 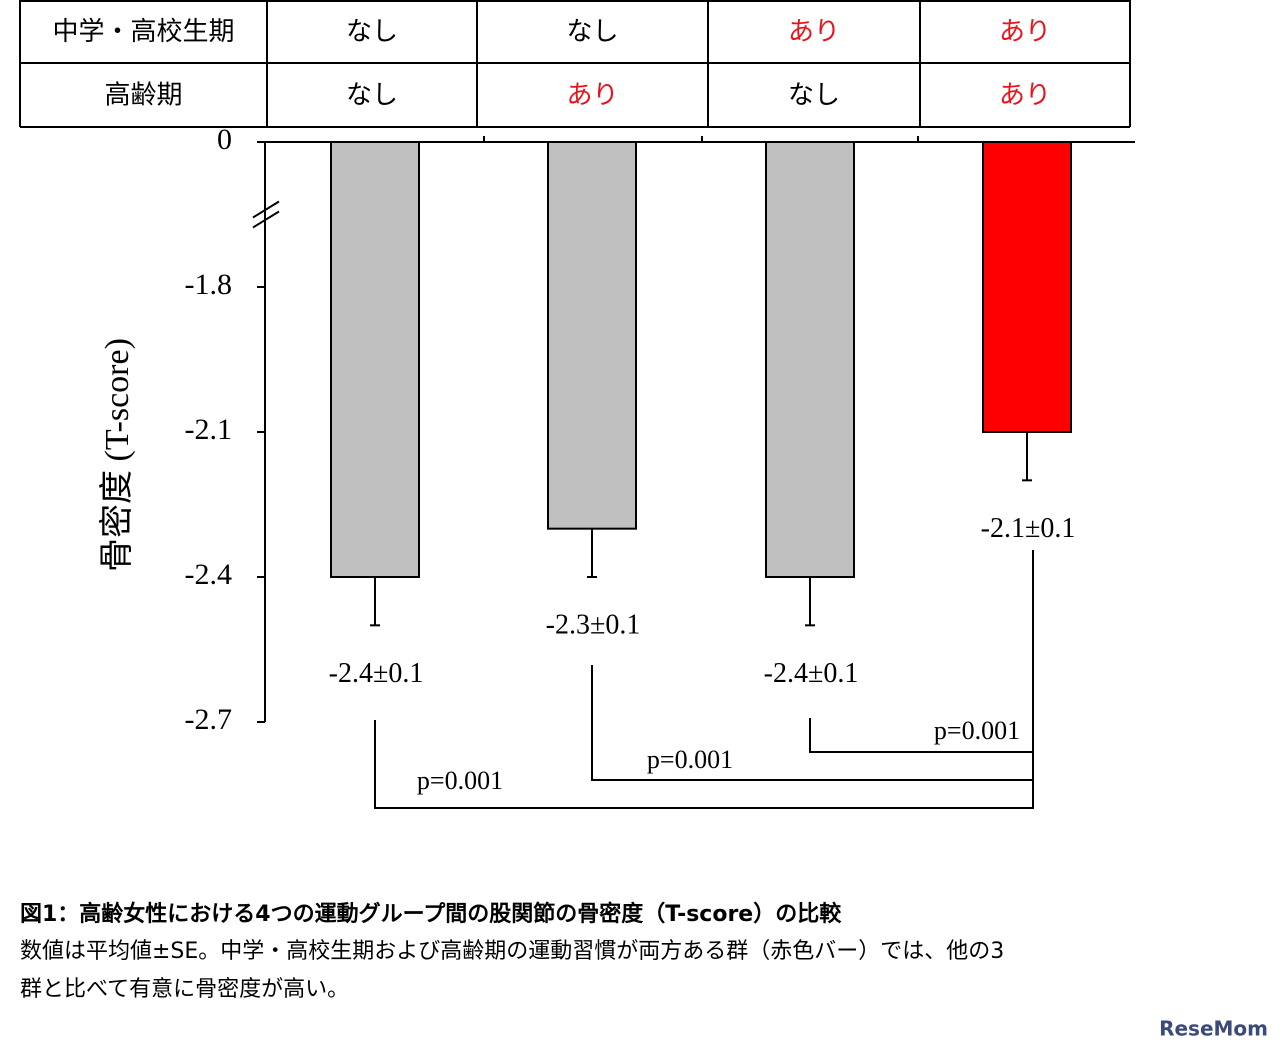 I want to click on watermark: ReseMom, so click(x=1213, y=1029).